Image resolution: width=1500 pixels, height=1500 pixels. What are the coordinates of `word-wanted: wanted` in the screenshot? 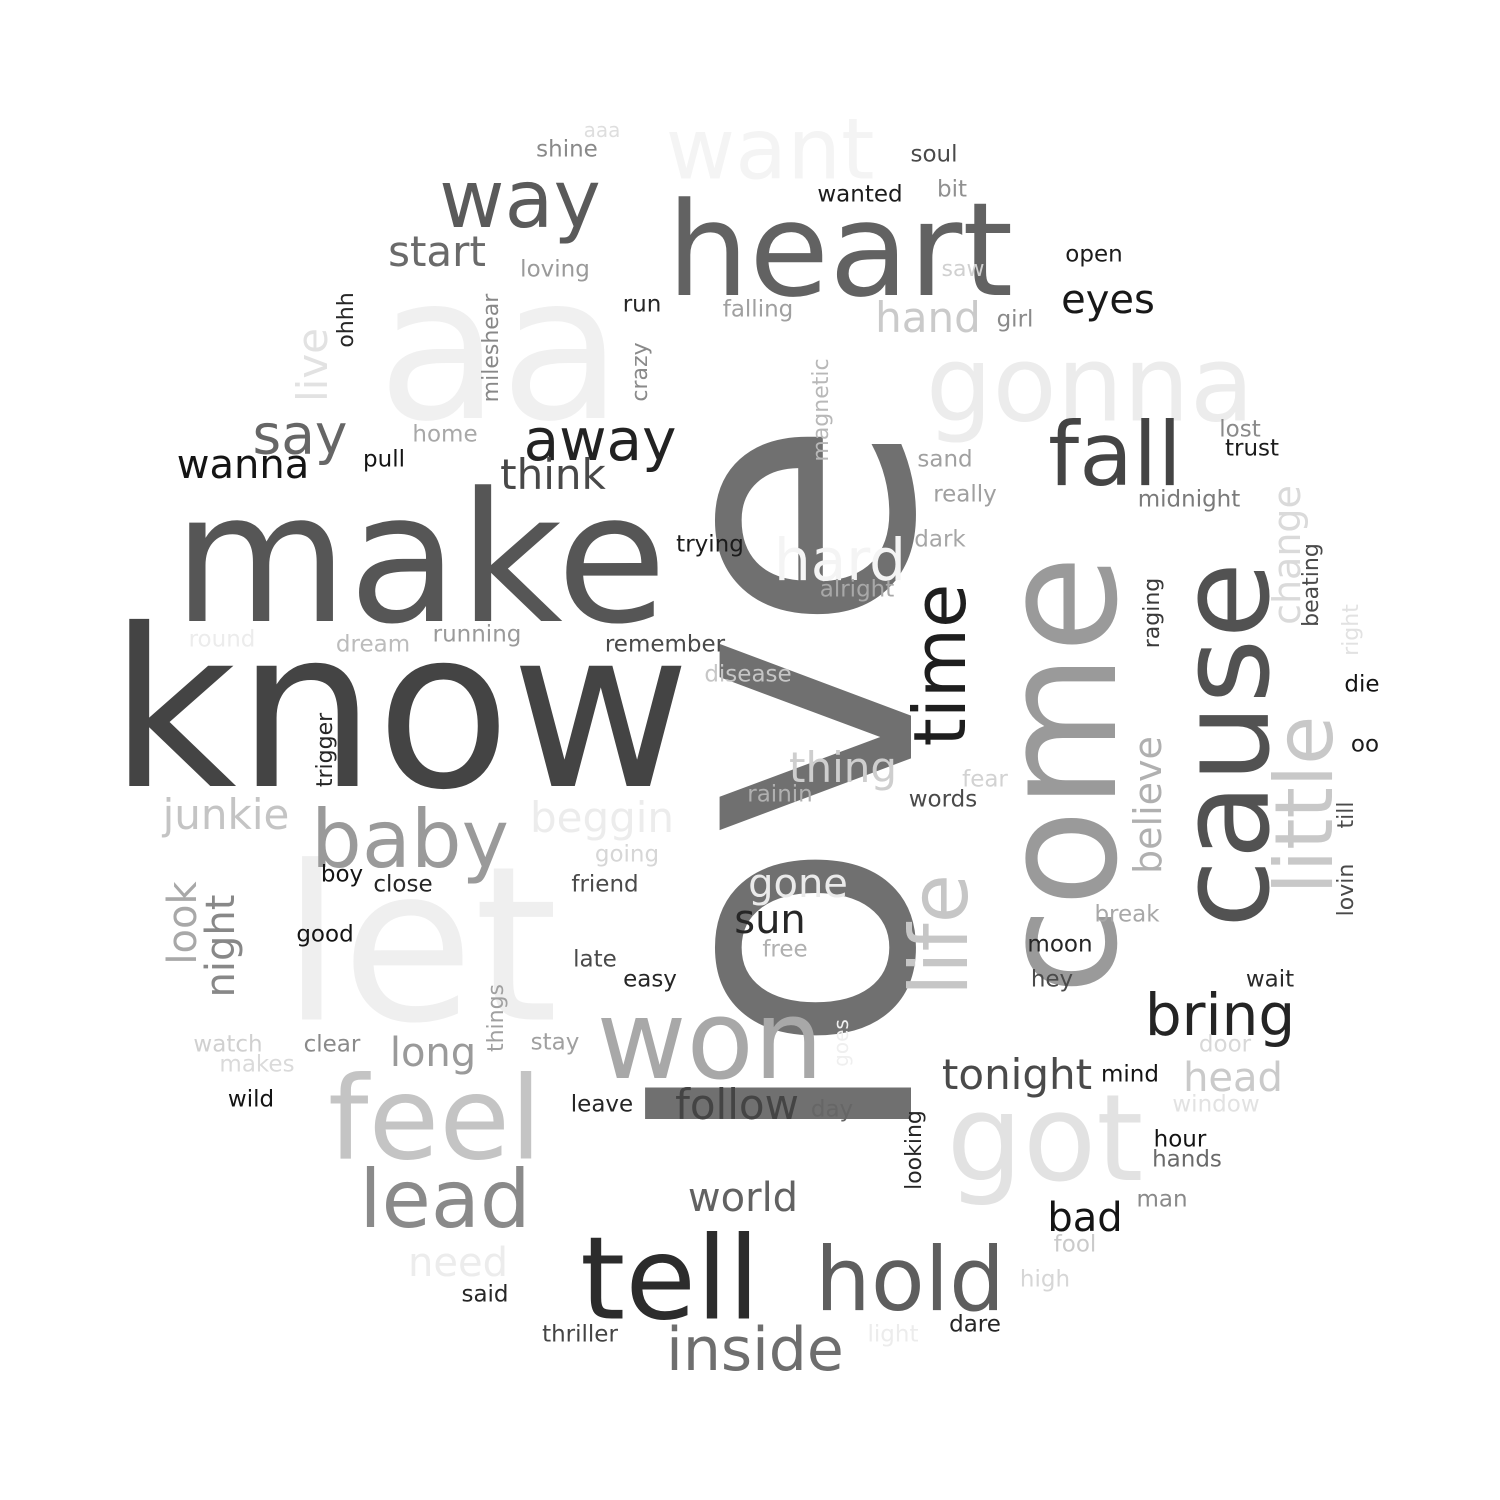 It's located at (860, 194).